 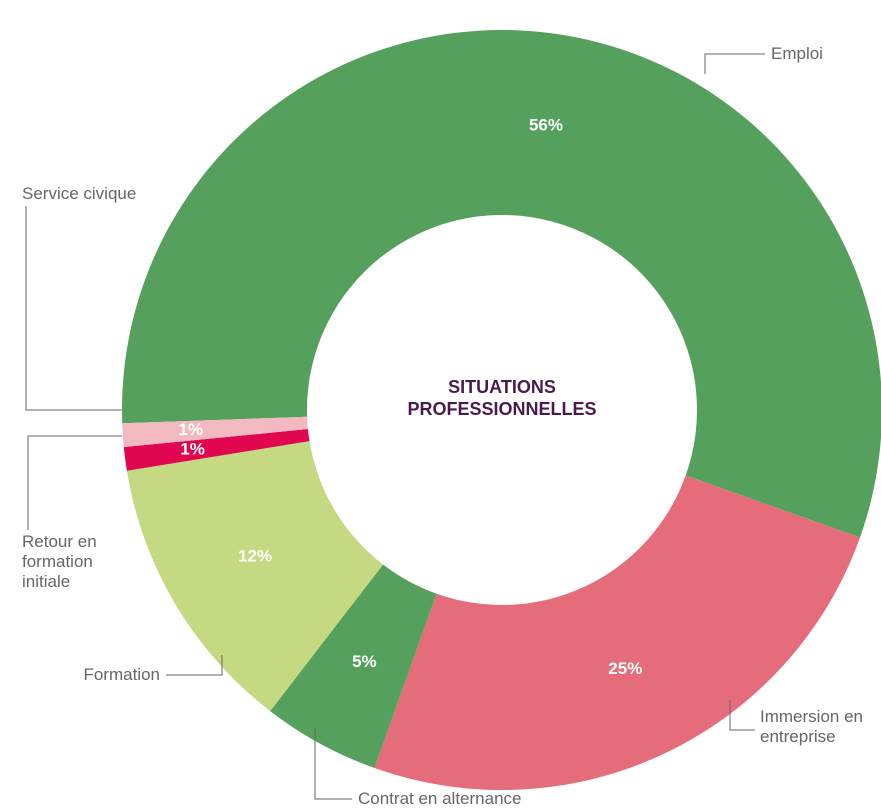 What do you see at coordinates (255, 556) in the screenshot?
I see `value-label: 12%` at bounding box center [255, 556].